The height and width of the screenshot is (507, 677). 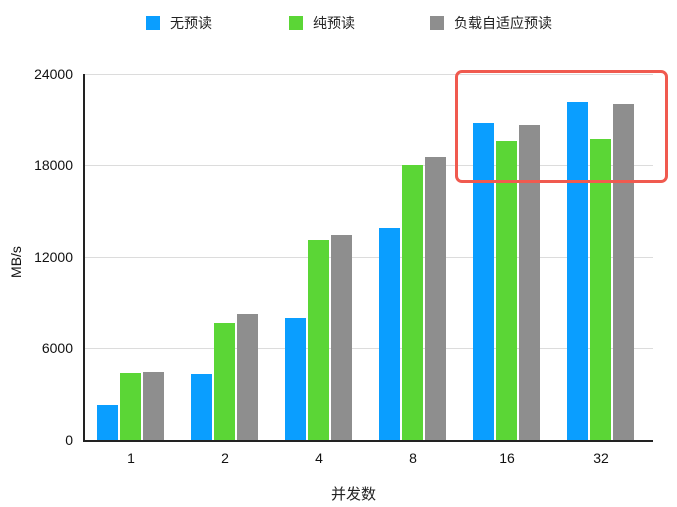 I want to click on x-tick-2: 2, so click(x=225, y=458).